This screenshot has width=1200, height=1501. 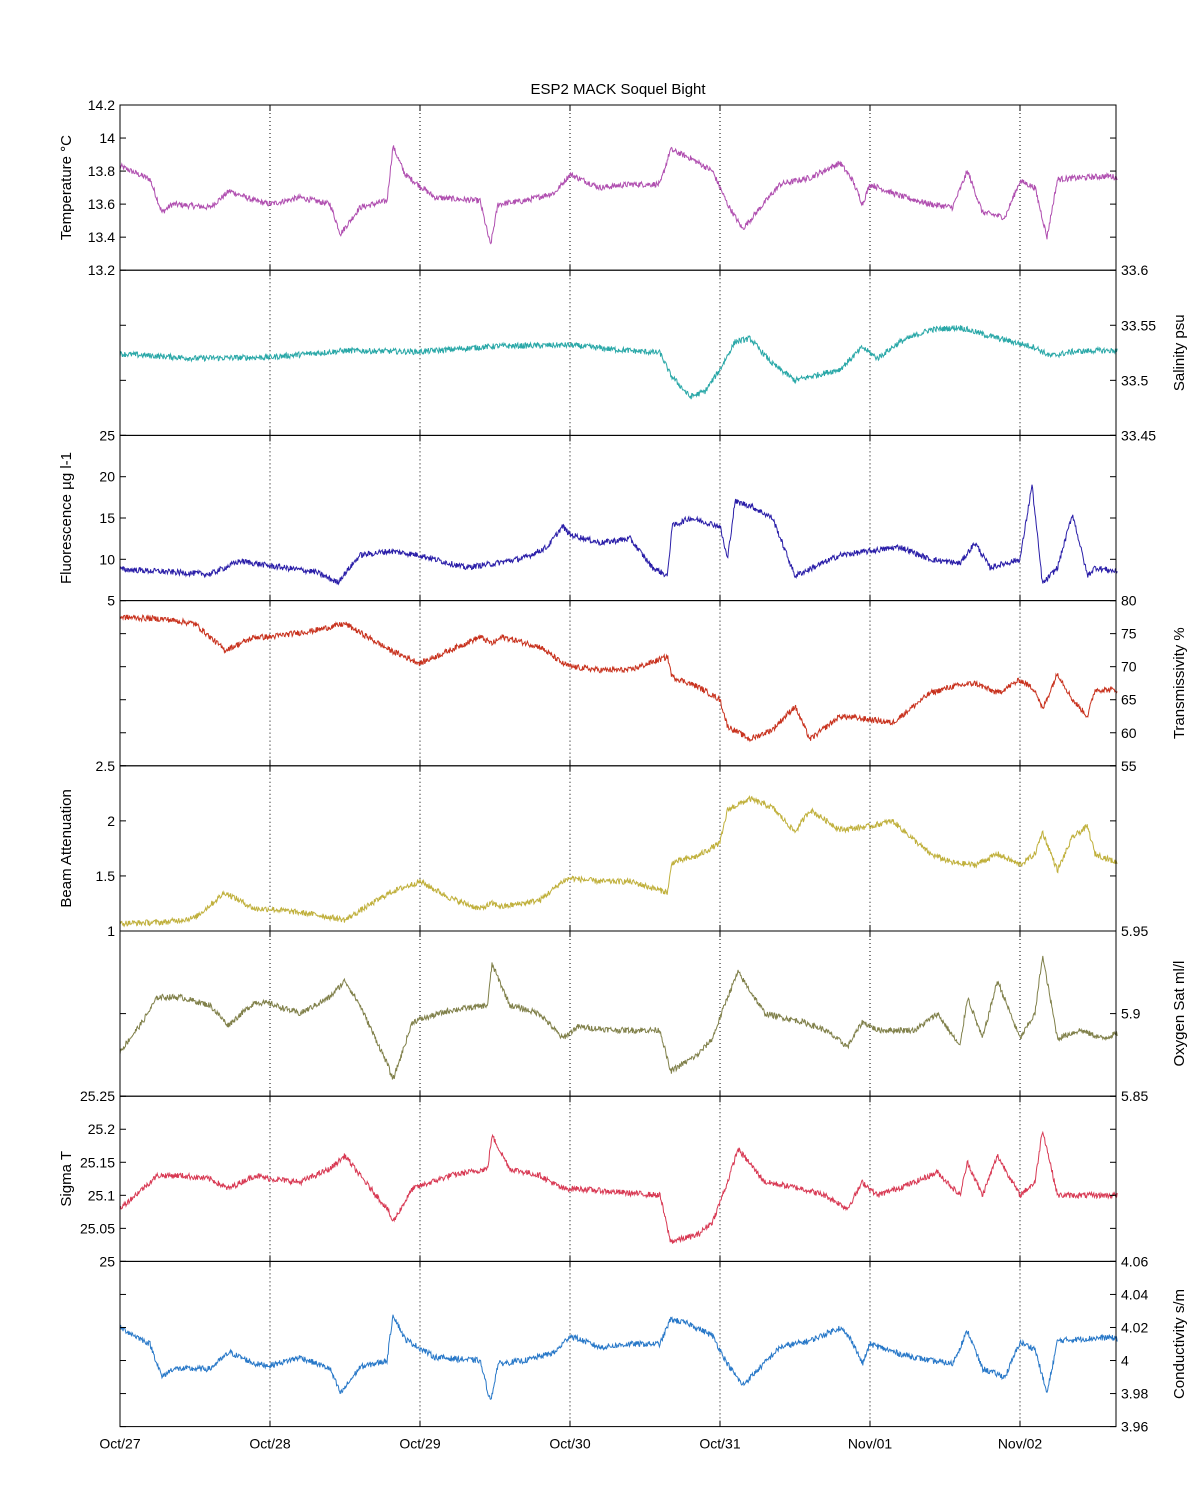 What do you see at coordinates (107, 138) in the screenshot?
I see `y-tick-label-temperature: 14` at bounding box center [107, 138].